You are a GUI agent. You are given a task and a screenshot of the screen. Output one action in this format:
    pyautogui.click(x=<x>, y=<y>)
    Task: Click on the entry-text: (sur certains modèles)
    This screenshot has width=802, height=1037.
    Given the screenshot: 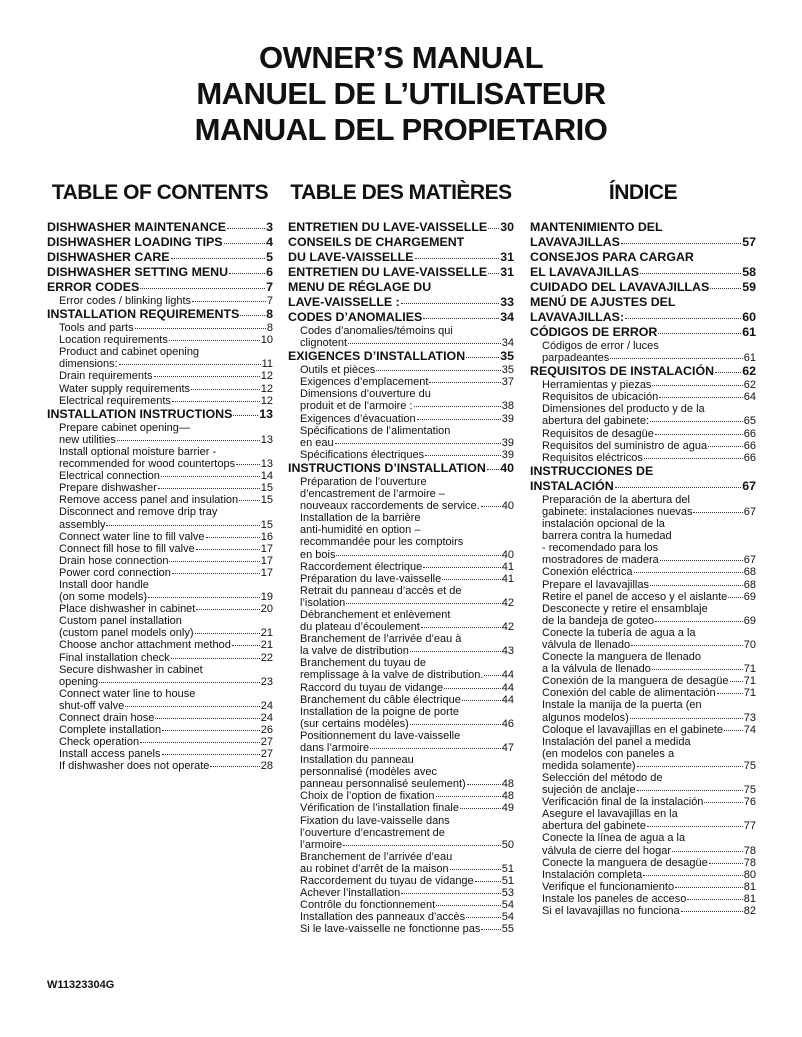 What is the action you would take?
    pyautogui.click(x=354, y=723)
    